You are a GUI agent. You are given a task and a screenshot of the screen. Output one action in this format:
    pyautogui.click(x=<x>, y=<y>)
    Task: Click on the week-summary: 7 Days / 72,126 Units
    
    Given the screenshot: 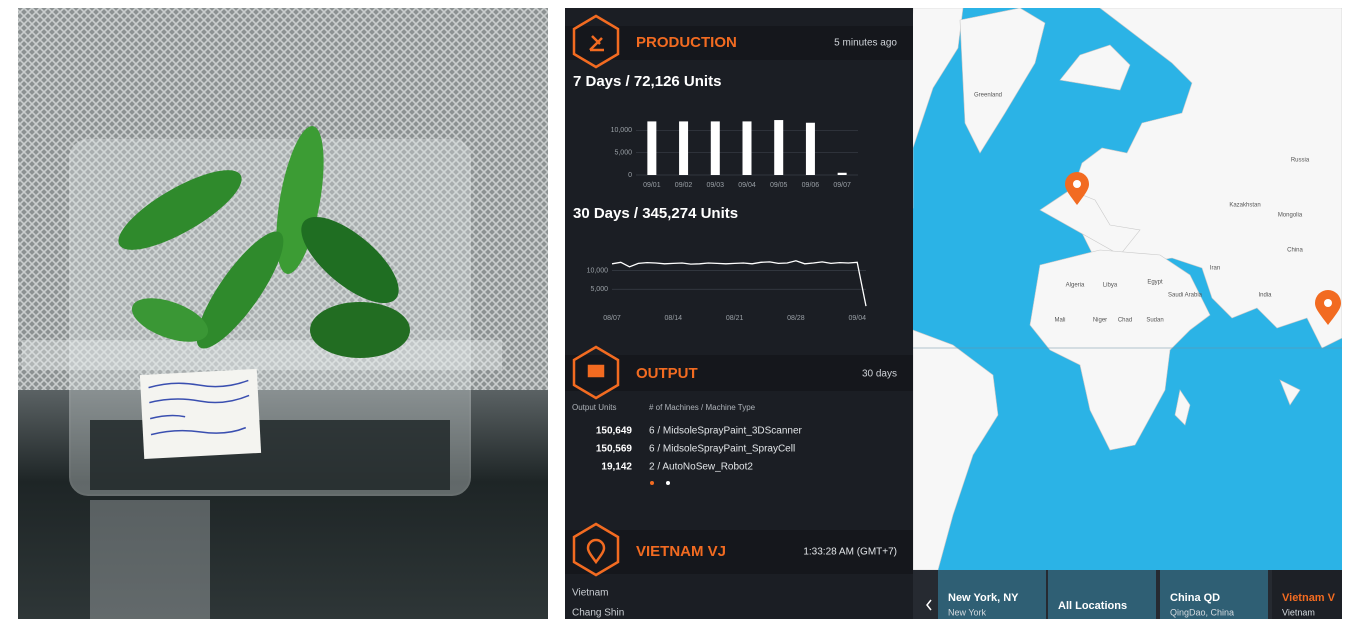 What is the action you would take?
    pyautogui.click(x=647, y=81)
    